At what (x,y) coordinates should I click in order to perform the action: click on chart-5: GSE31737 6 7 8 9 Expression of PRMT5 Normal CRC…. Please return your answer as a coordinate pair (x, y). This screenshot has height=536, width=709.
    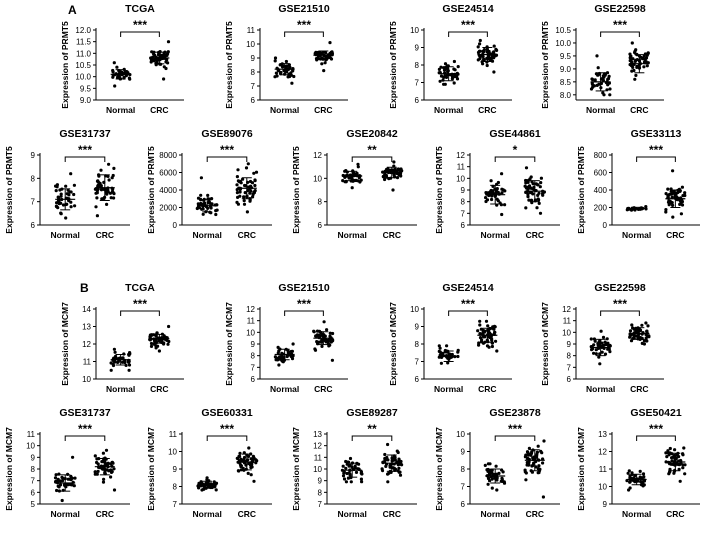
    Looking at the image, I should click on (67, 184).